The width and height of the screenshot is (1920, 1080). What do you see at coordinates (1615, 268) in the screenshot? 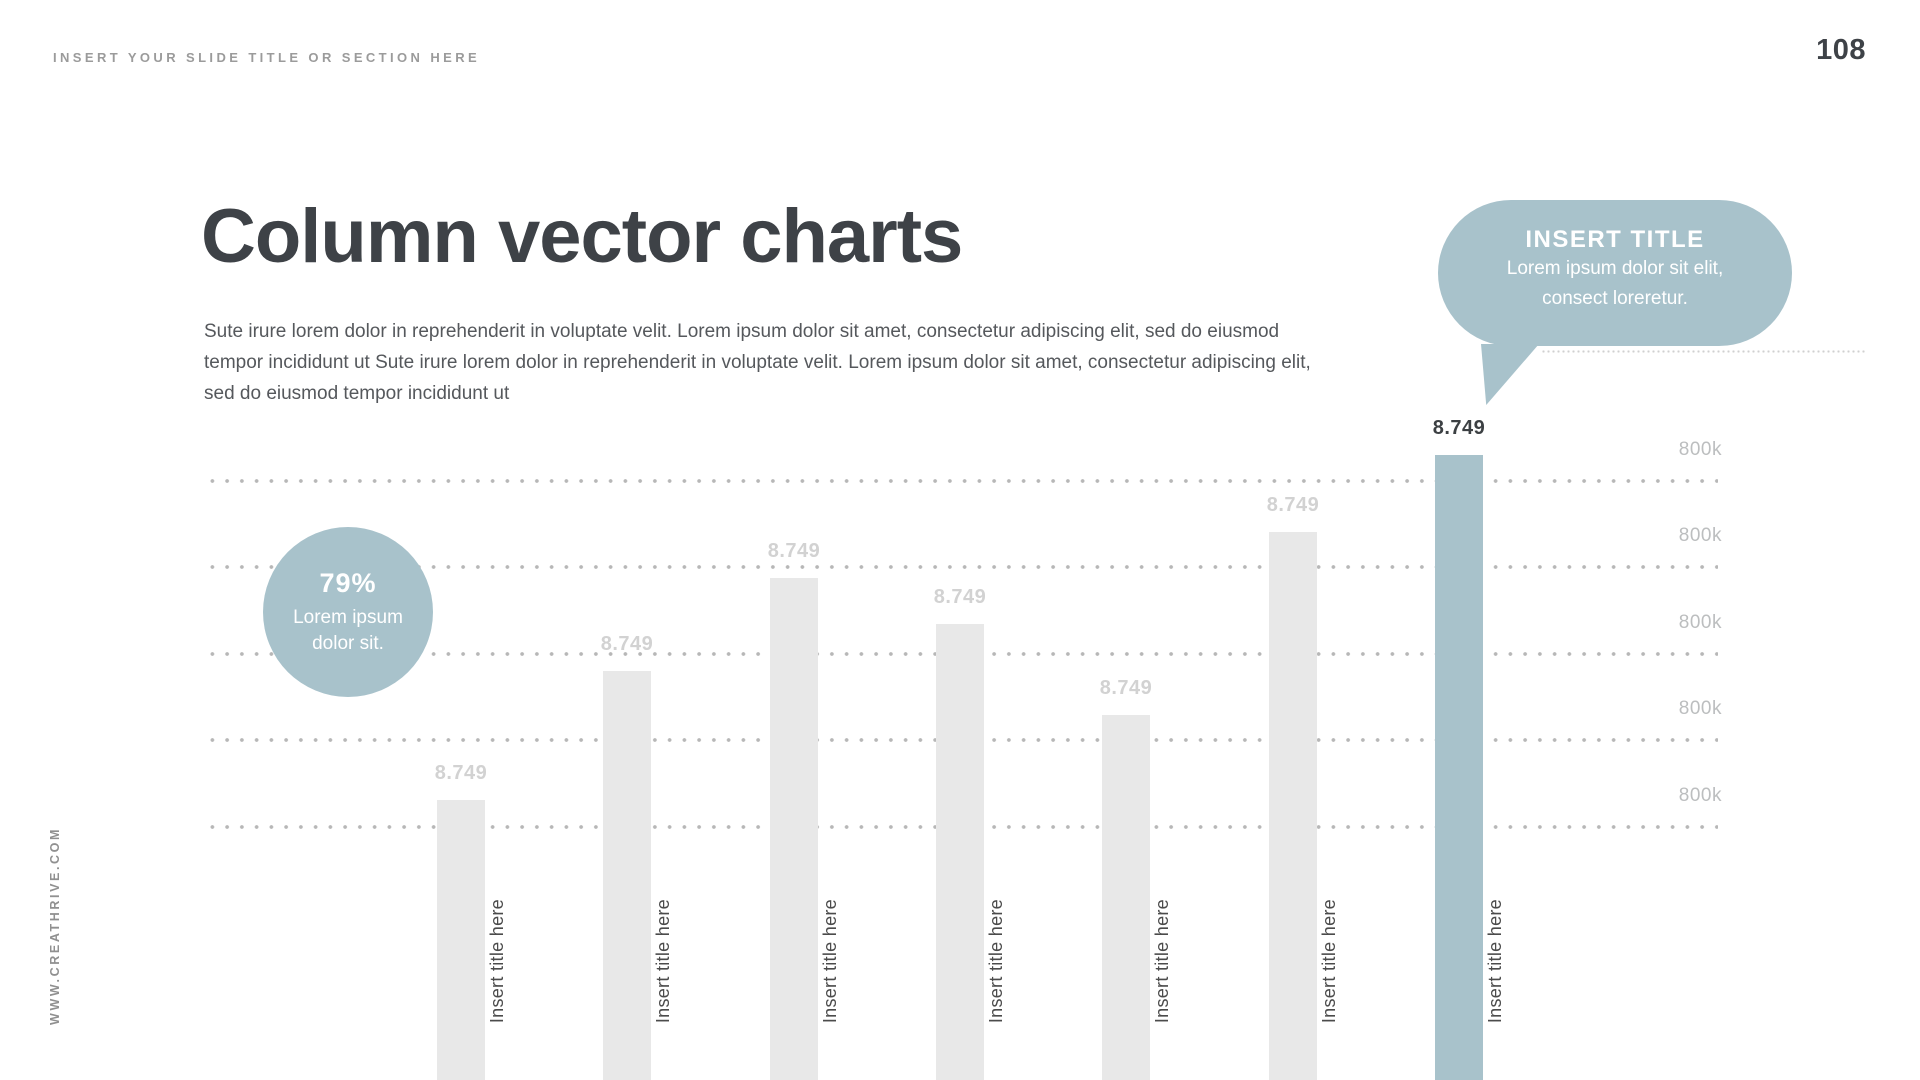
I see `callout-line: Lorem ipsum dolor sit elit,` at bounding box center [1615, 268].